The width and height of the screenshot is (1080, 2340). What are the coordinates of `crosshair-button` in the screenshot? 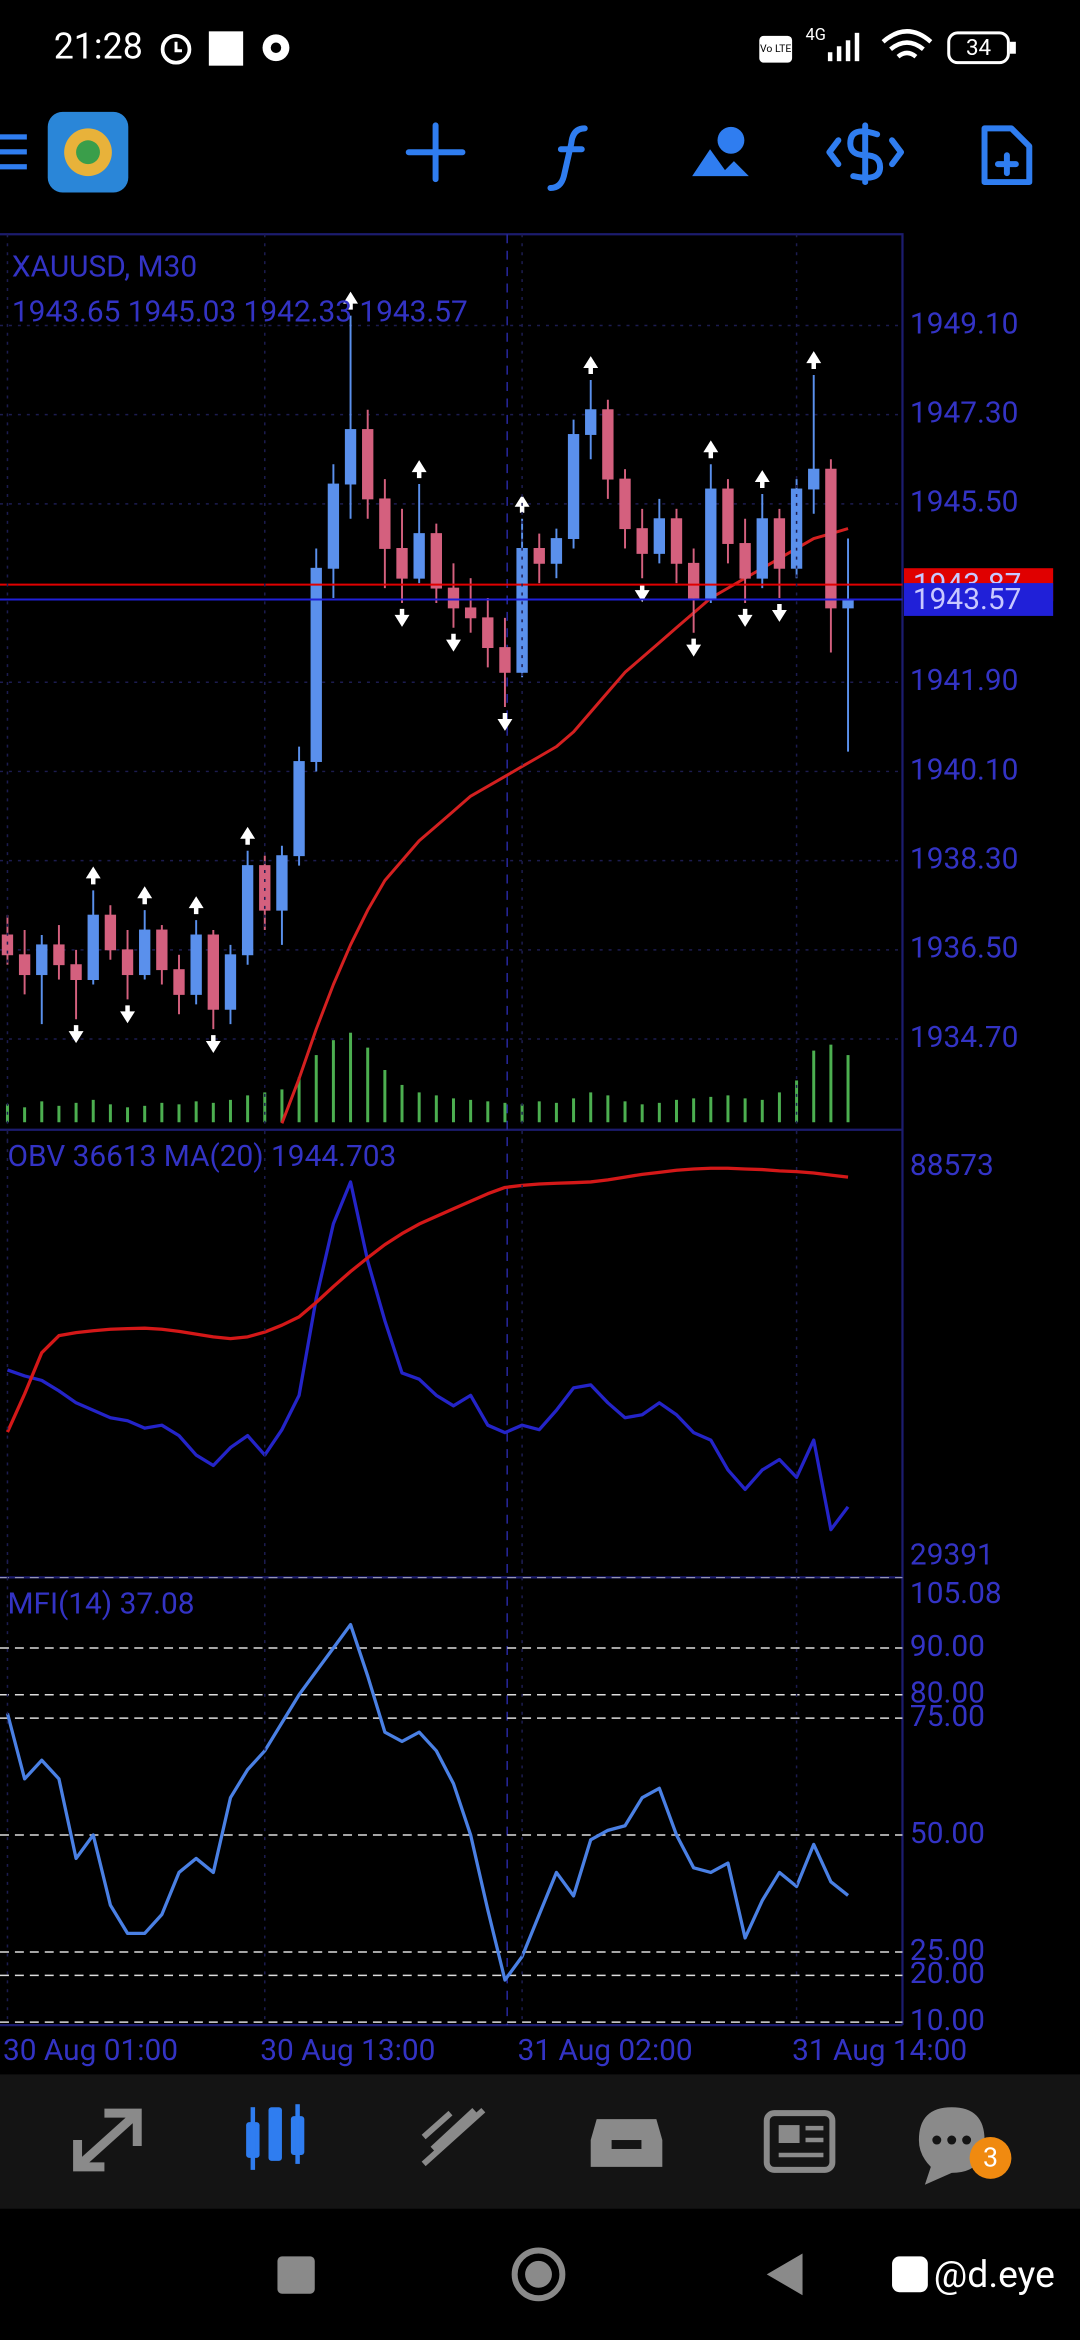 It's located at (435, 152).